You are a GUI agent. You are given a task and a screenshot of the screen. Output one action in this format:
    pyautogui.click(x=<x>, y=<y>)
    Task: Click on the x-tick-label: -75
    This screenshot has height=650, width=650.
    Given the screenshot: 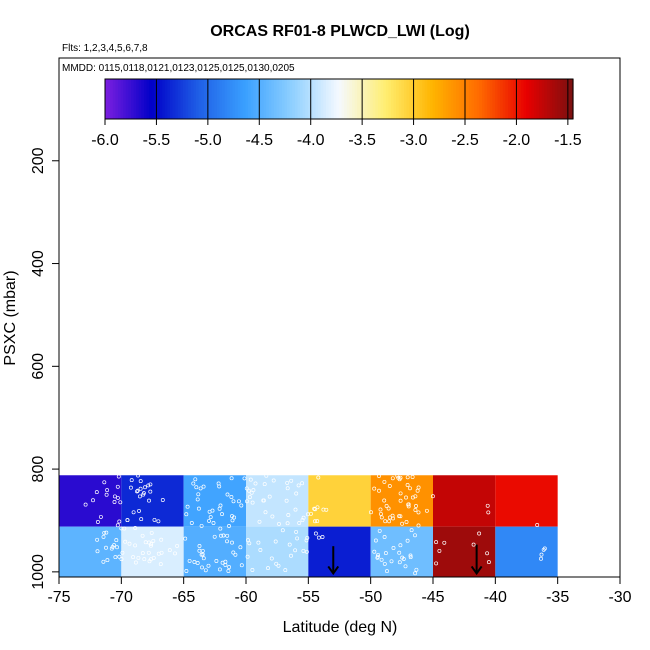 What is the action you would take?
    pyautogui.click(x=58, y=597)
    